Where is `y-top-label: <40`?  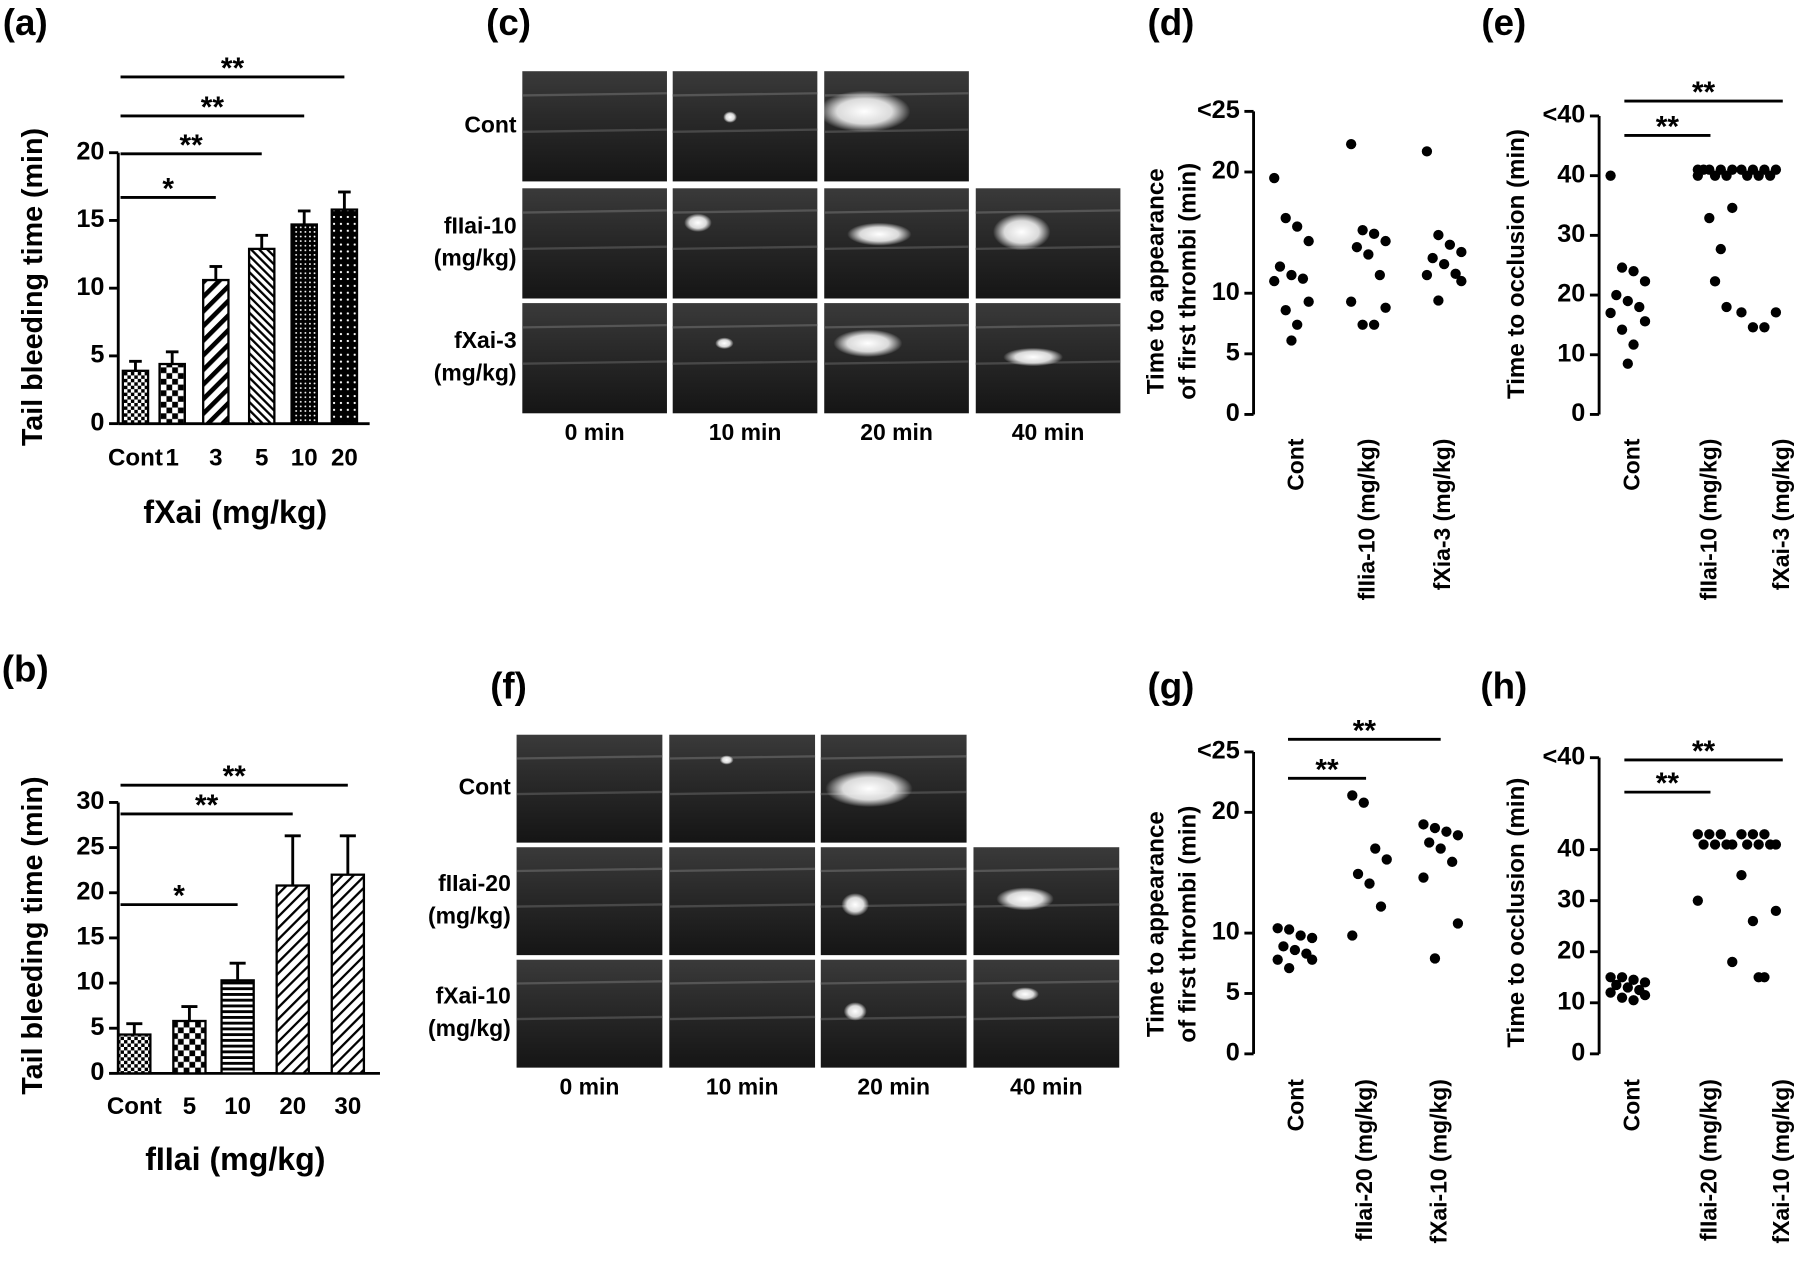 y-top-label: <40 is located at coordinates (1563, 756).